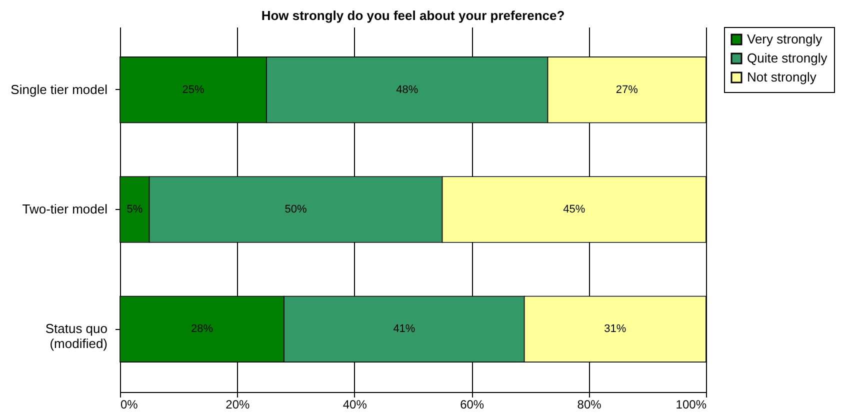  Describe the element at coordinates (65, 209) in the screenshot. I see `y-tick-label: Two-tier model` at that location.